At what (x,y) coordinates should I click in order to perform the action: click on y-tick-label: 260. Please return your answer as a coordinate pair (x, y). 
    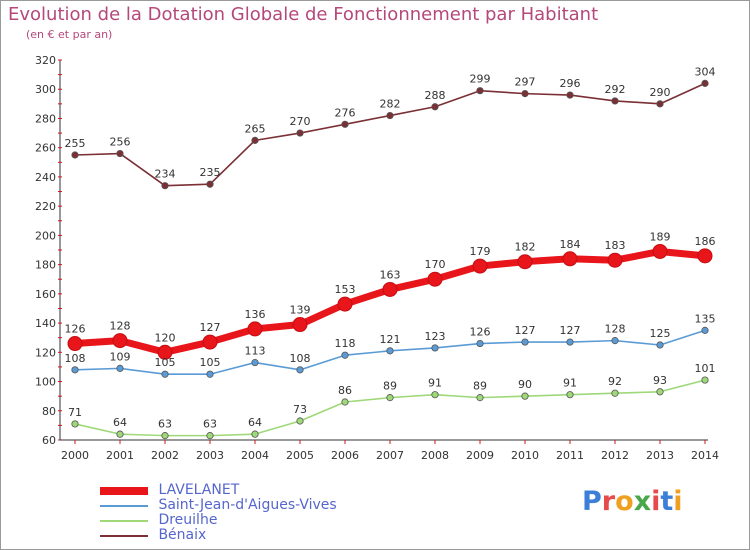
    Looking at the image, I should click on (45, 148).